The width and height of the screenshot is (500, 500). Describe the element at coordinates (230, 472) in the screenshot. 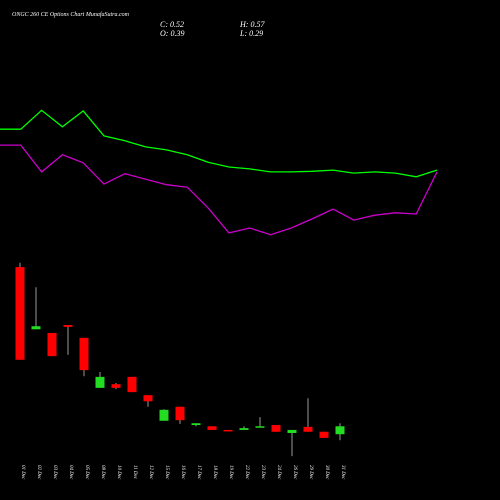

I see `x-tick-label: 19 Dec` at that location.